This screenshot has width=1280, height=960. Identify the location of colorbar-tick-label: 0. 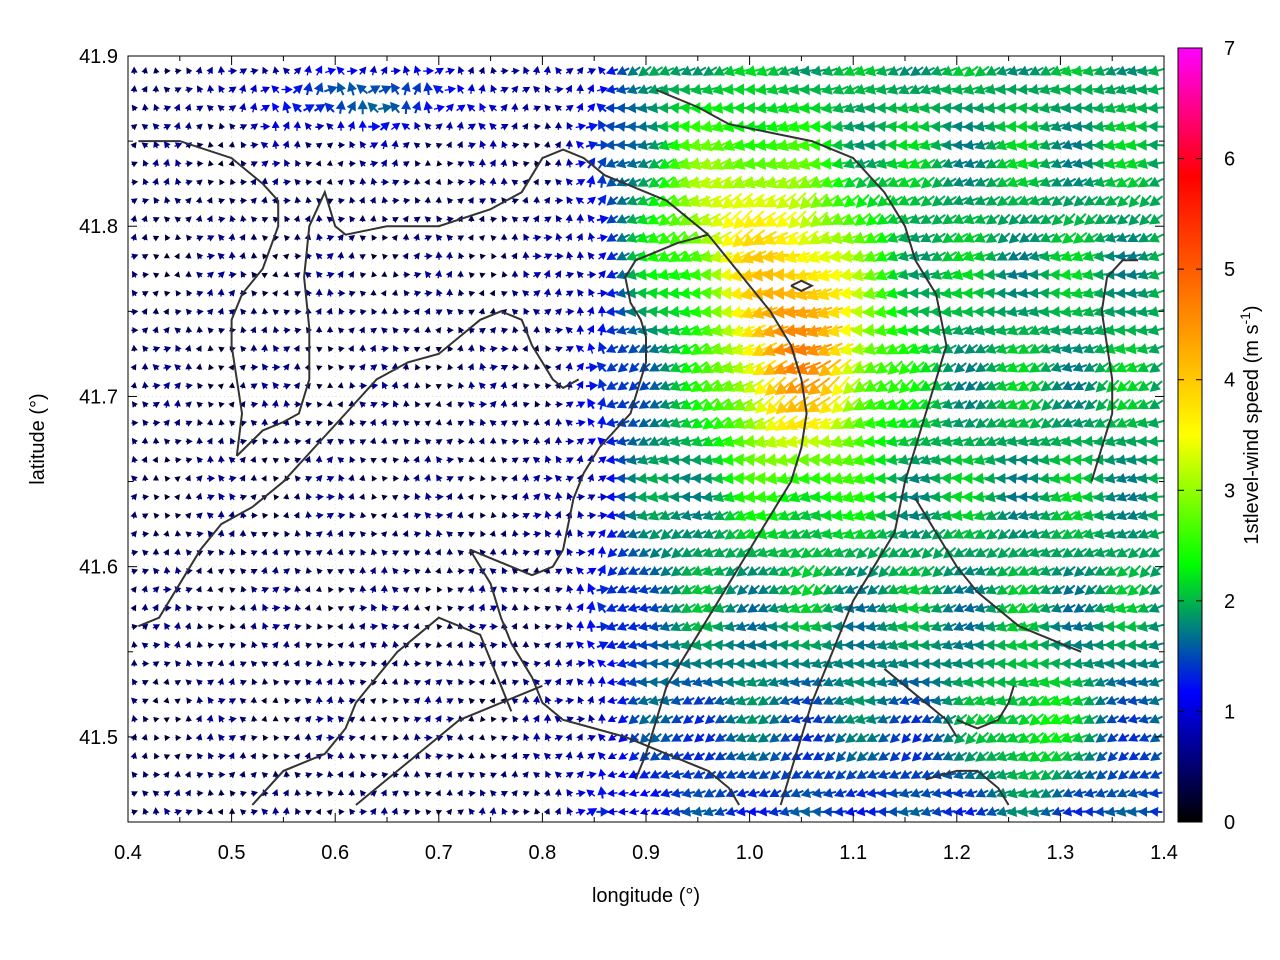
(1229, 823).